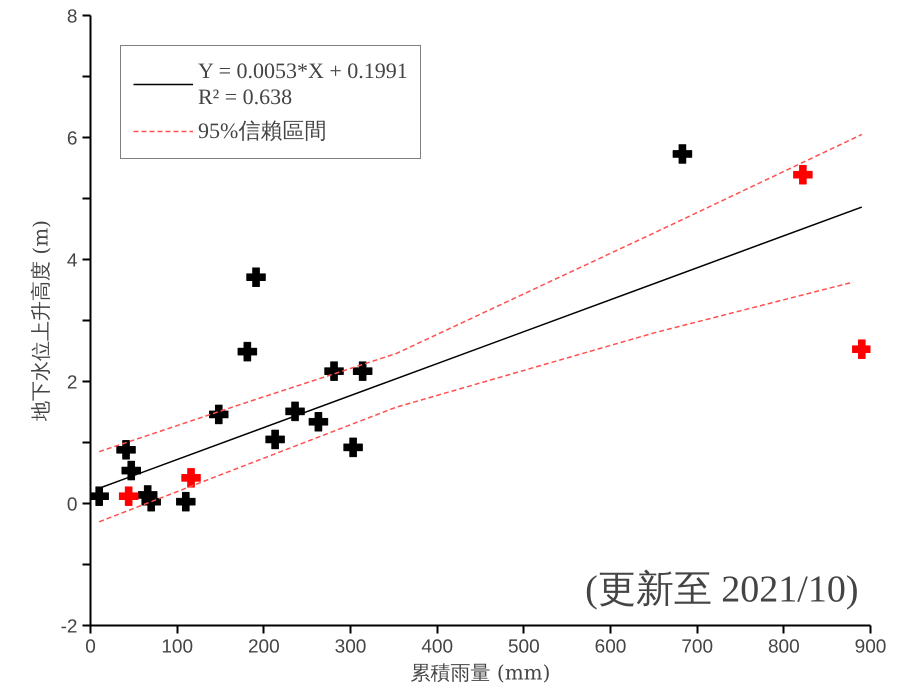 This screenshot has width=902, height=698. What do you see at coordinates (72, 383) in the screenshot?
I see `y-tick-label: 2` at bounding box center [72, 383].